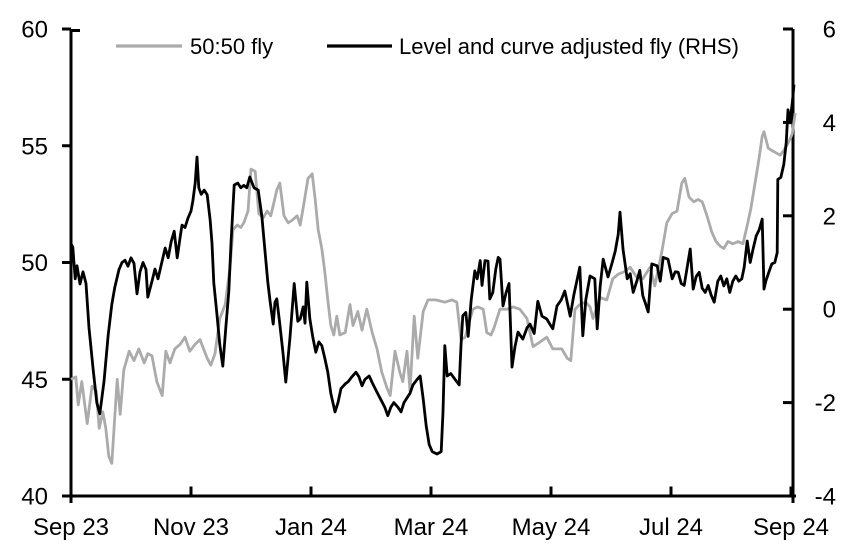  What do you see at coordinates (311, 527) in the screenshot?
I see `x-axis-tick-label: Jan 24` at bounding box center [311, 527].